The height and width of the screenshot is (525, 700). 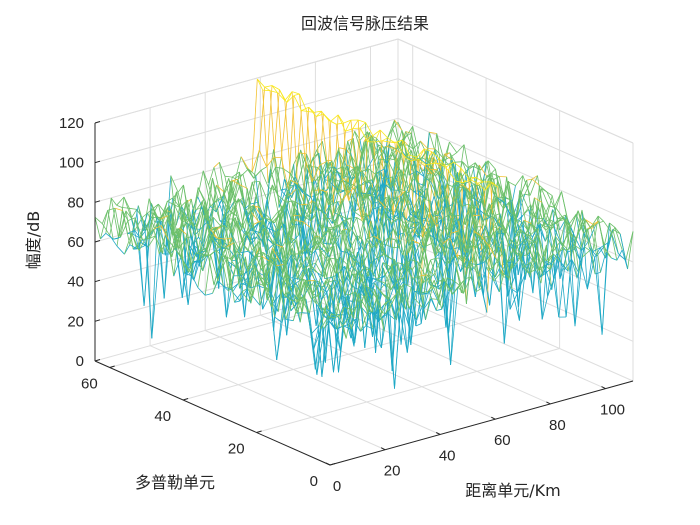 I want to click on x-axis-line, so click(x=481, y=423).